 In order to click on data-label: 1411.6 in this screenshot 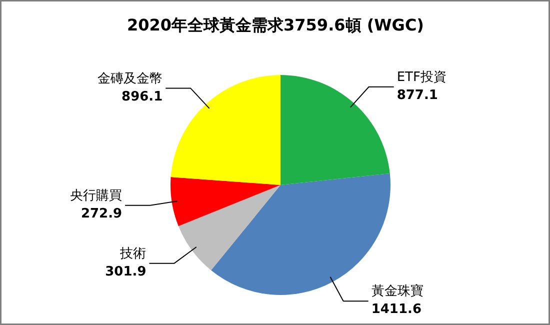, I will do `click(396, 310)`.